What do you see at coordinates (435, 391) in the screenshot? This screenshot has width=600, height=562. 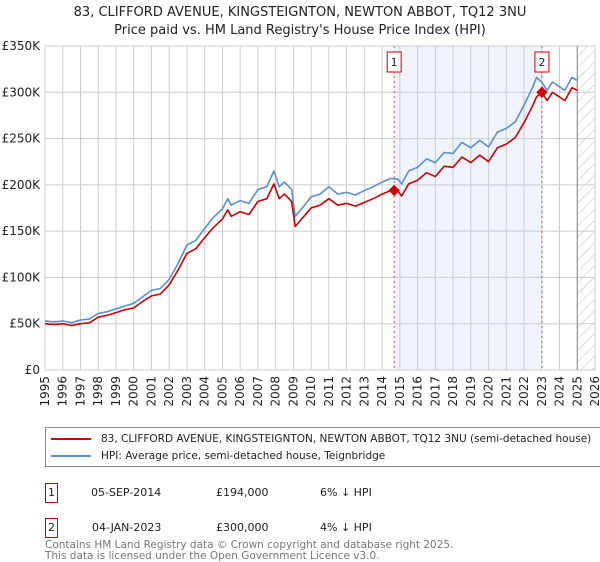 I see `x-tick-label: 2017` at bounding box center [435, 391].